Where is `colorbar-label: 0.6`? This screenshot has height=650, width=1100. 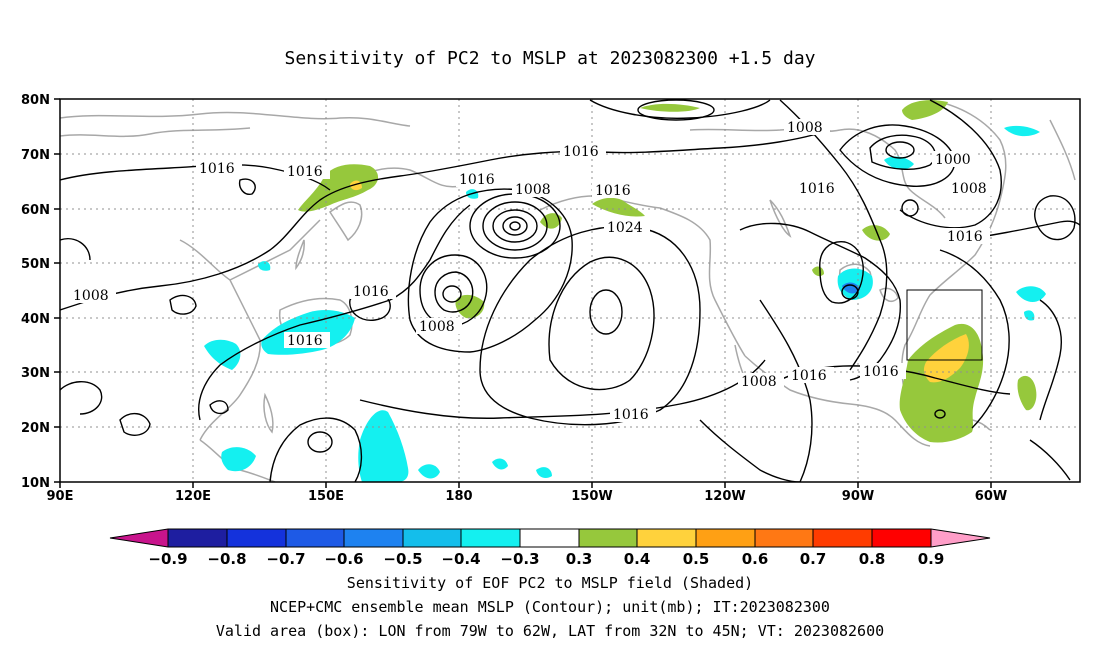
colorbar-label: 0.6 is located at coordinates (755, 559).